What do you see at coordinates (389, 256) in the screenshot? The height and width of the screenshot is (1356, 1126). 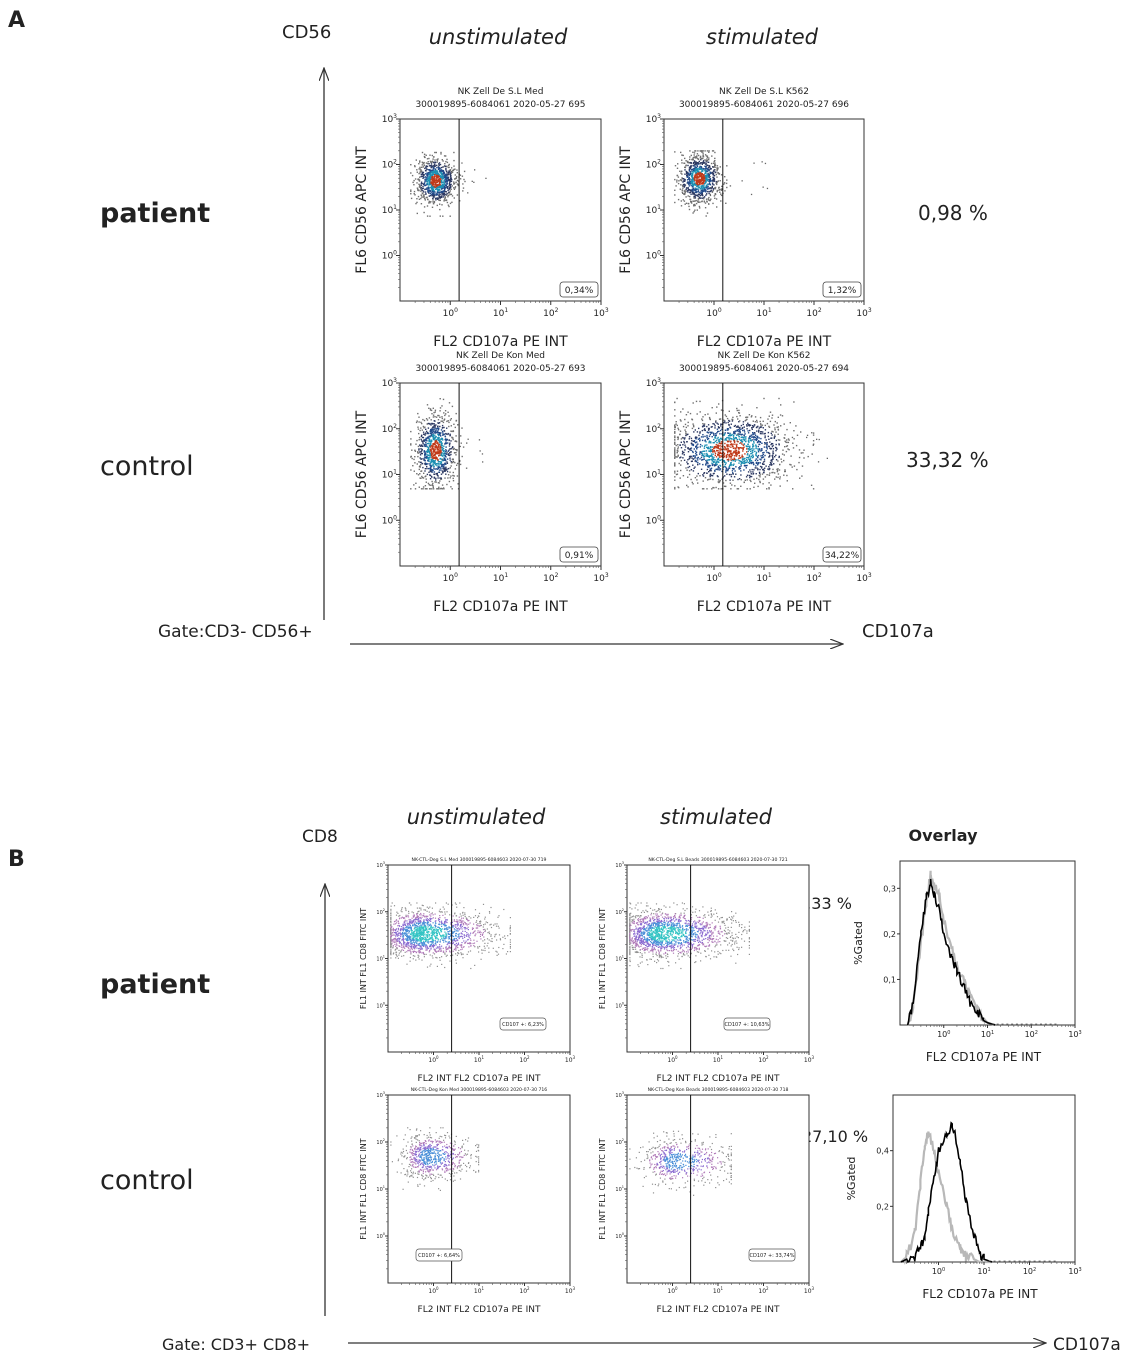 I see `y-tick-label: 100` at bounding box center [389, 256].